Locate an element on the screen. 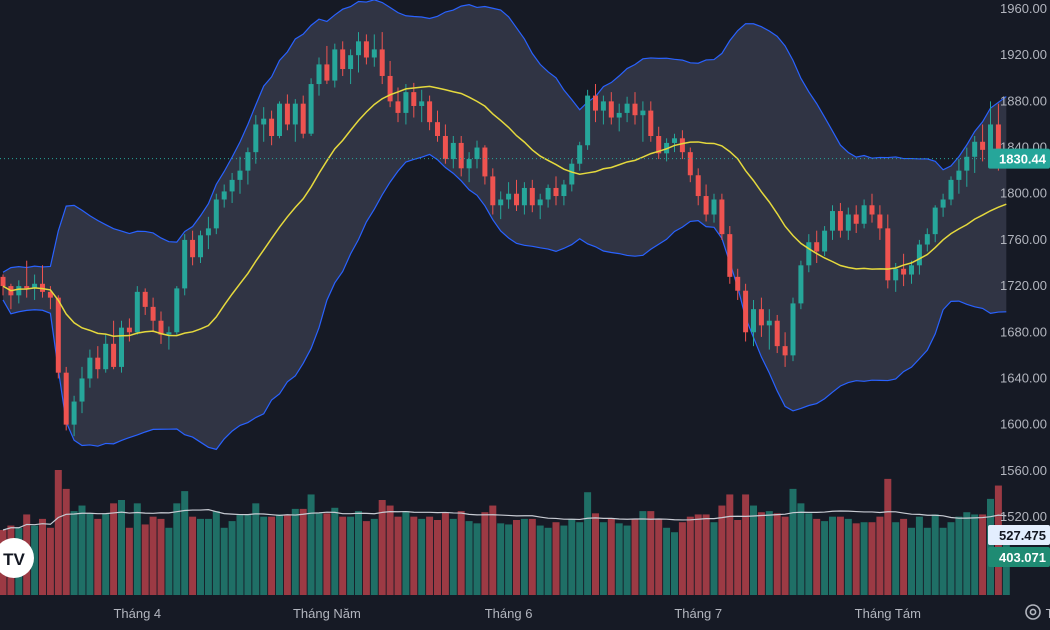 This screenshot has width=1050, height=630. price-tick-label: 1520.00 is located at coordinates (1023, 516).